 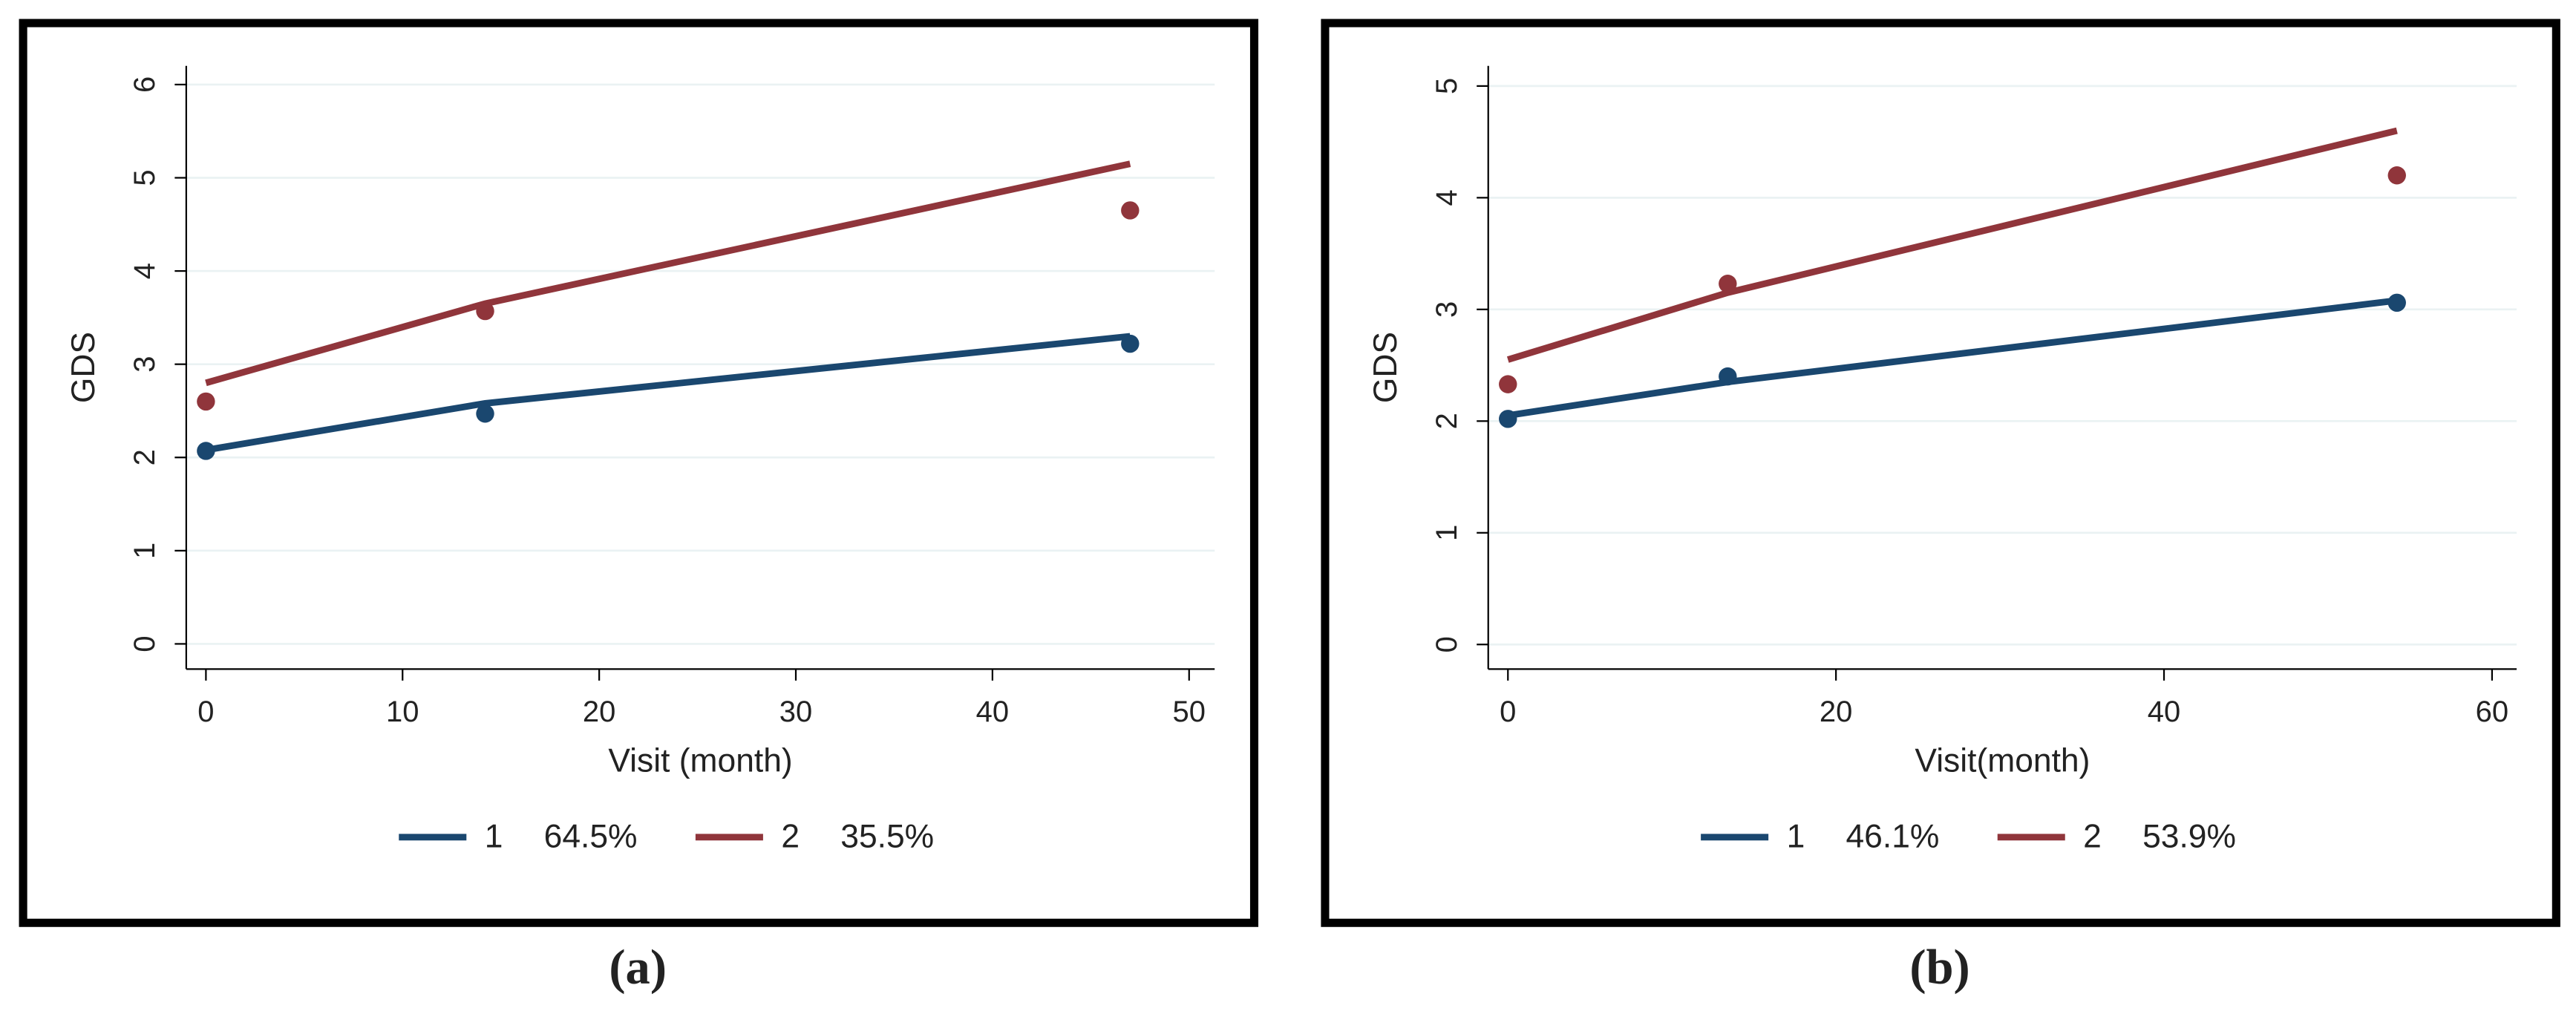 I want to click on x-tick-label: 50, so click(x=1190, y=712).